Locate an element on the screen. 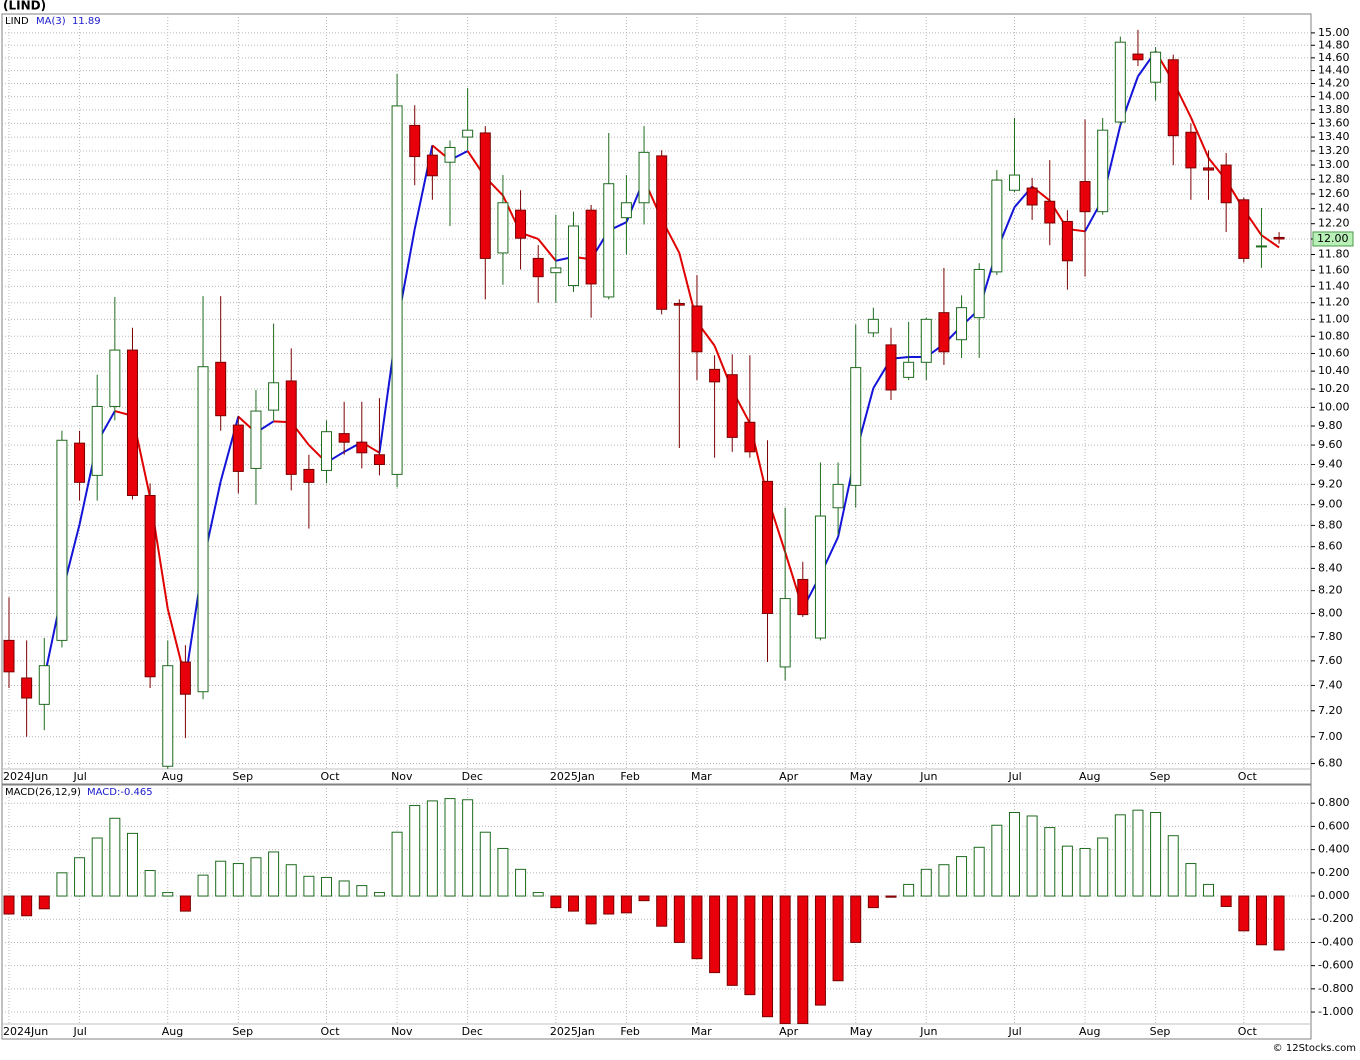 The height and width of the screenshot is (1060, 1360). y-tick-label: -0.800 is located at coordinates (1335, 988).